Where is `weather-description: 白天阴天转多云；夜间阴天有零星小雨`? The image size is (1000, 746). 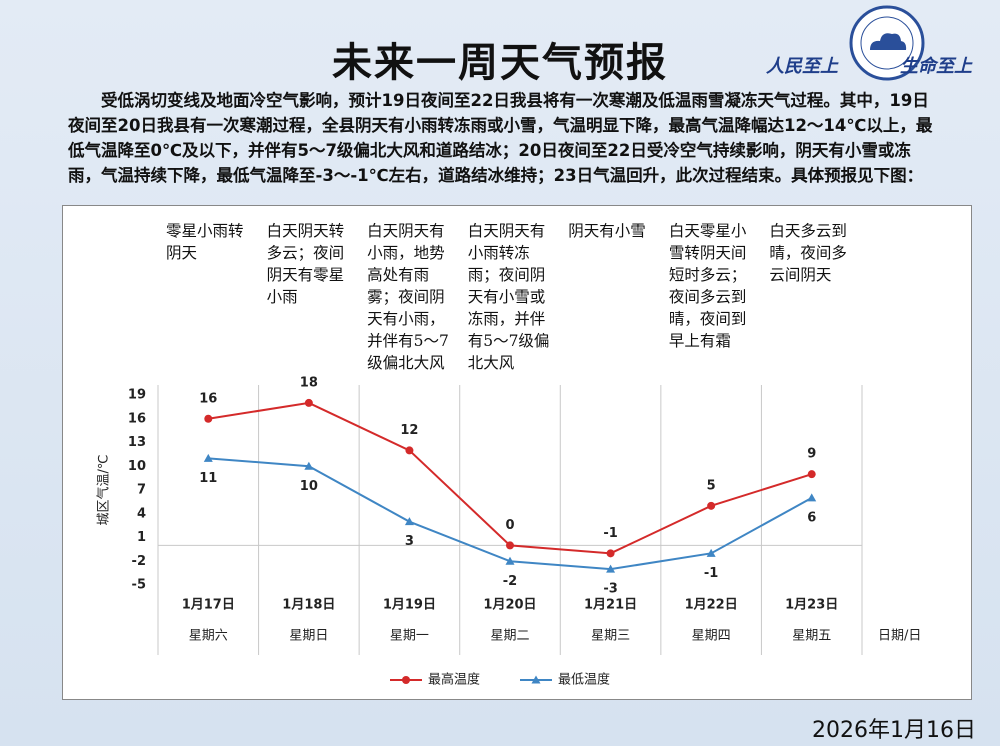
weather-description: 白天阴天转多云；夜间阴天有零星小雨 is located at coordinates (305, 264).